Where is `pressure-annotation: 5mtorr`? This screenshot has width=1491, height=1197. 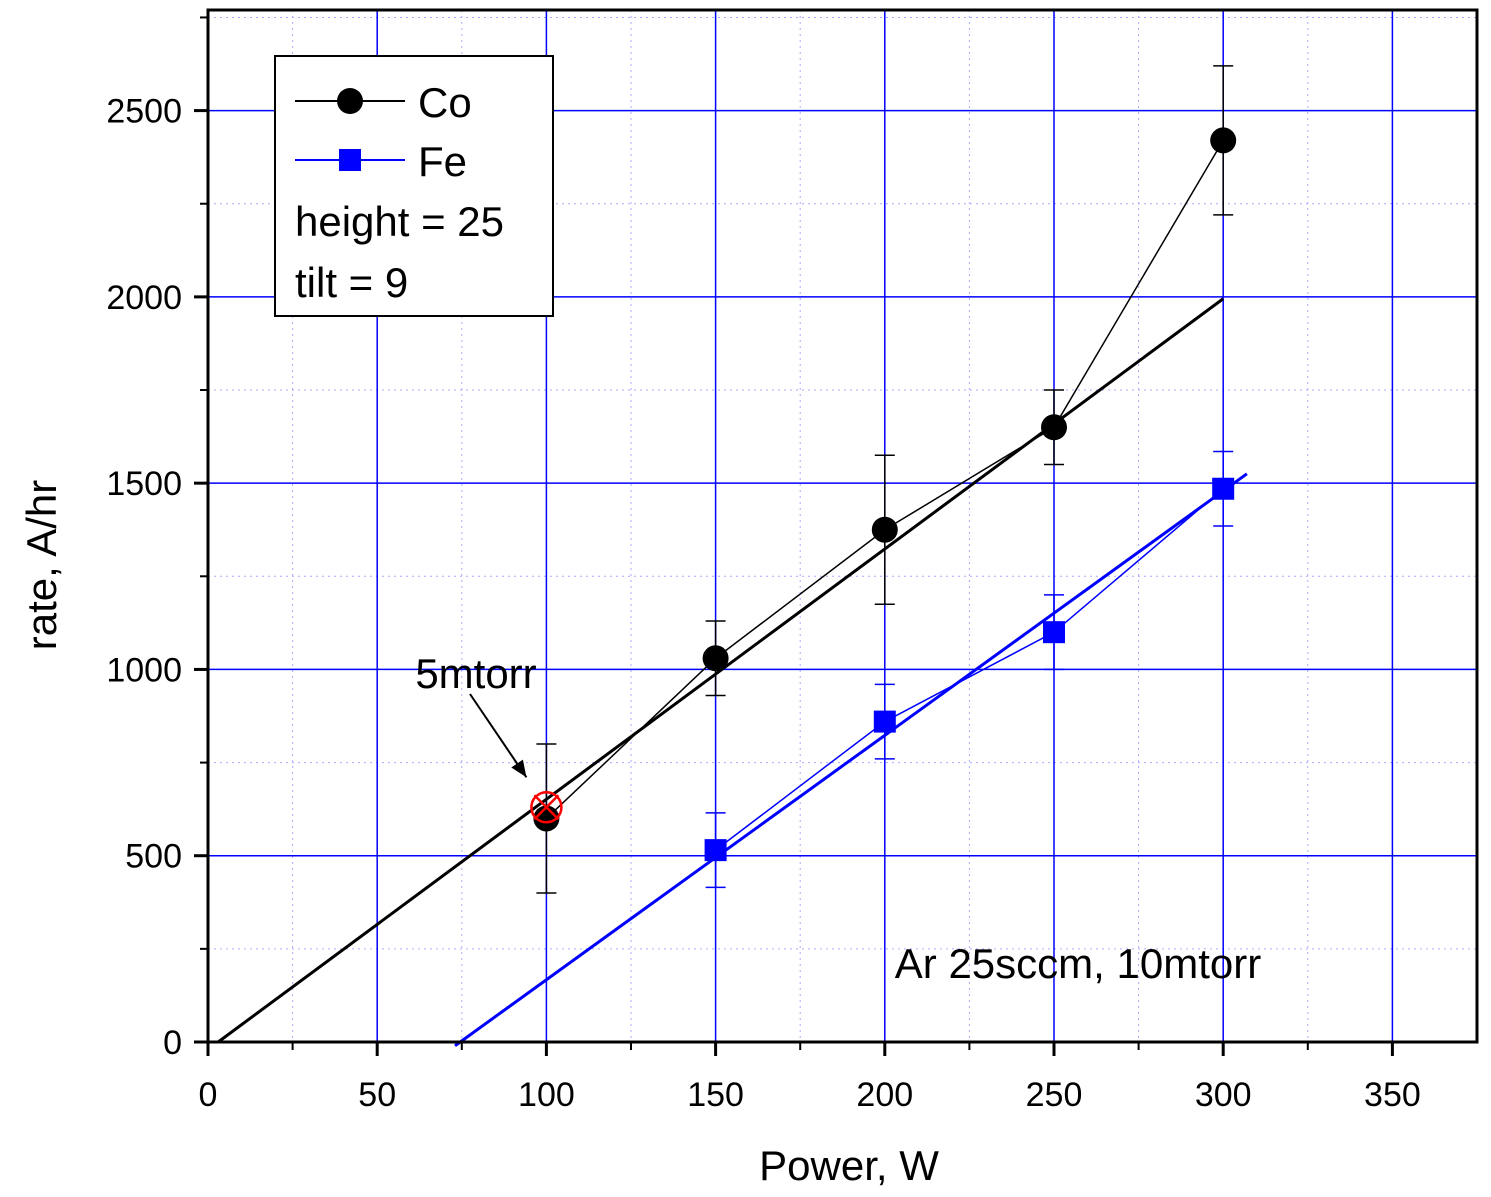
pressure-annotation: 5mtorr is located at coordinates (475, 673).